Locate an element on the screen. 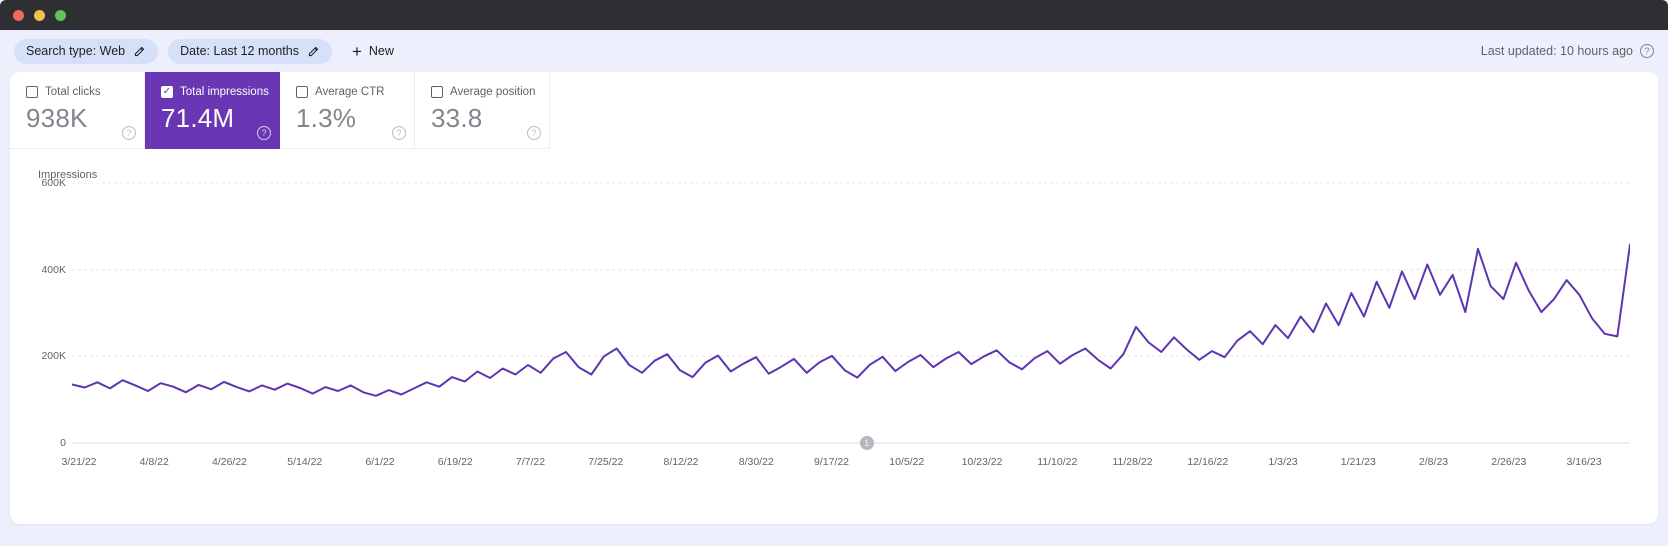 The image size is (1668, 546). x-axis-label: 3/16/23 is located at coordinates (1584, 462).